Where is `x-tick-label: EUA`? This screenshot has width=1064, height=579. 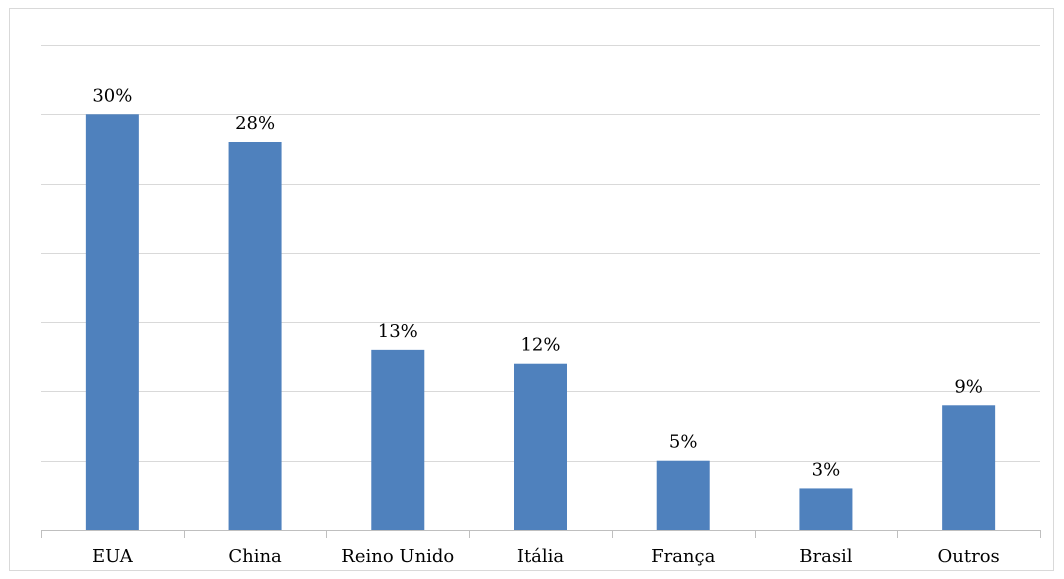
x-tick-label: EUA is located at coordinates (113, 556).